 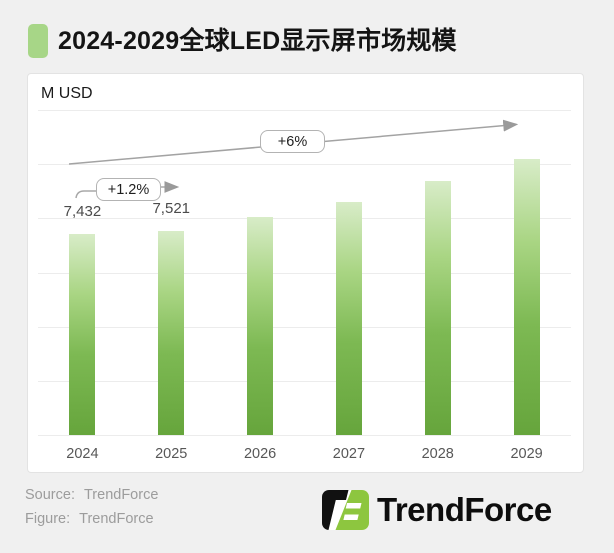 I want to click on x-axis-label: 2024, so click(x=82, y=454).